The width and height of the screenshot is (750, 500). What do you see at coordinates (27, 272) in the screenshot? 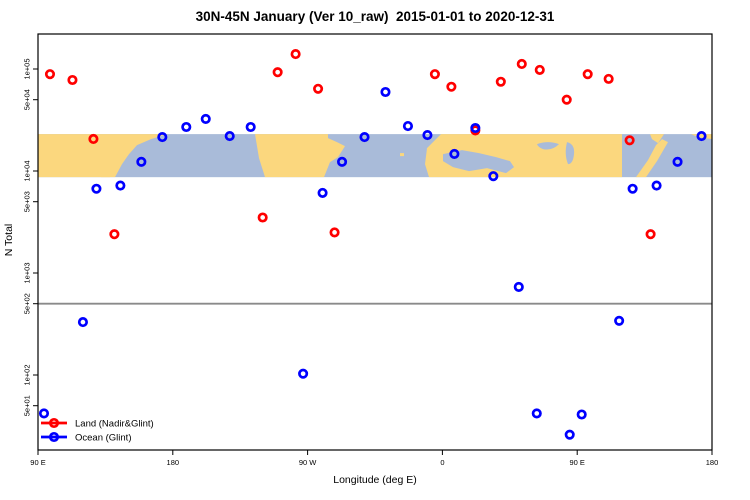
I see `y-tick-label: 1e+03` at bounding box center [27, 272].